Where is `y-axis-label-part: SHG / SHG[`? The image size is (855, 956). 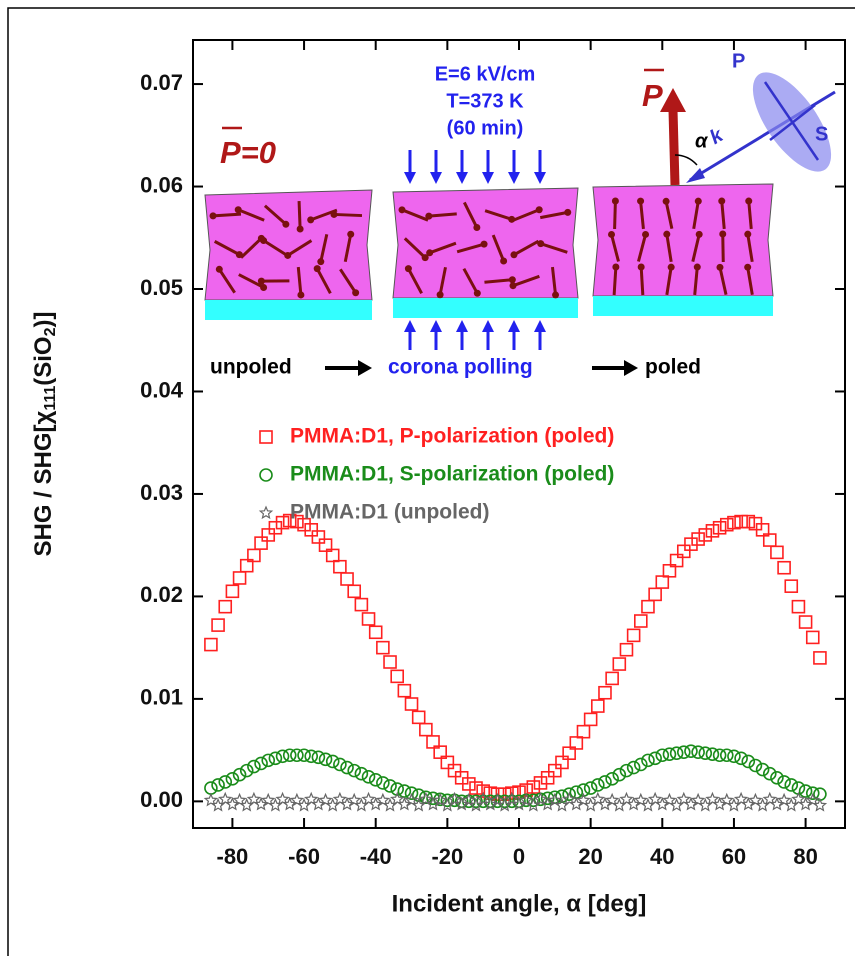
y-axis-label-part: SHG / SHG[ is located at coordinates (43, 490).